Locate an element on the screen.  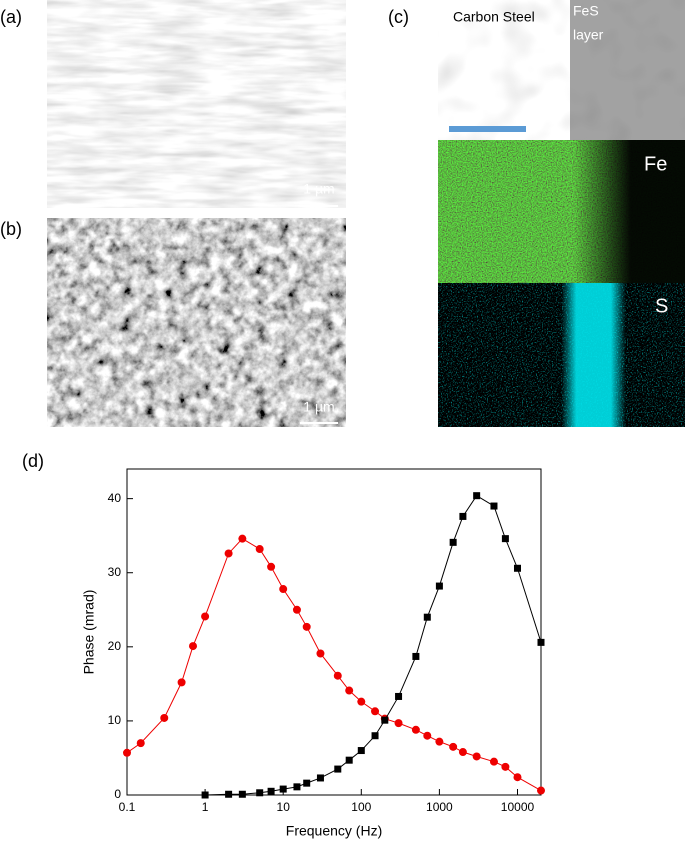
panel-label: (c) is located at coordinates (398, 17).